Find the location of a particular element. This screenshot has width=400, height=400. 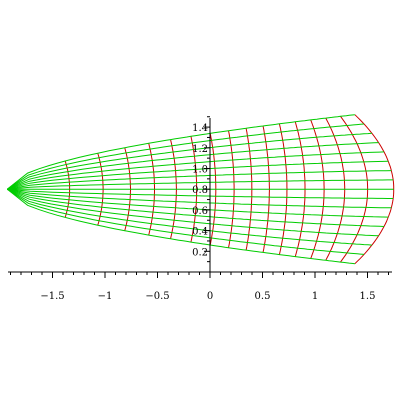

y-tick-label: 0.2 is located at coordinates (200, 252).